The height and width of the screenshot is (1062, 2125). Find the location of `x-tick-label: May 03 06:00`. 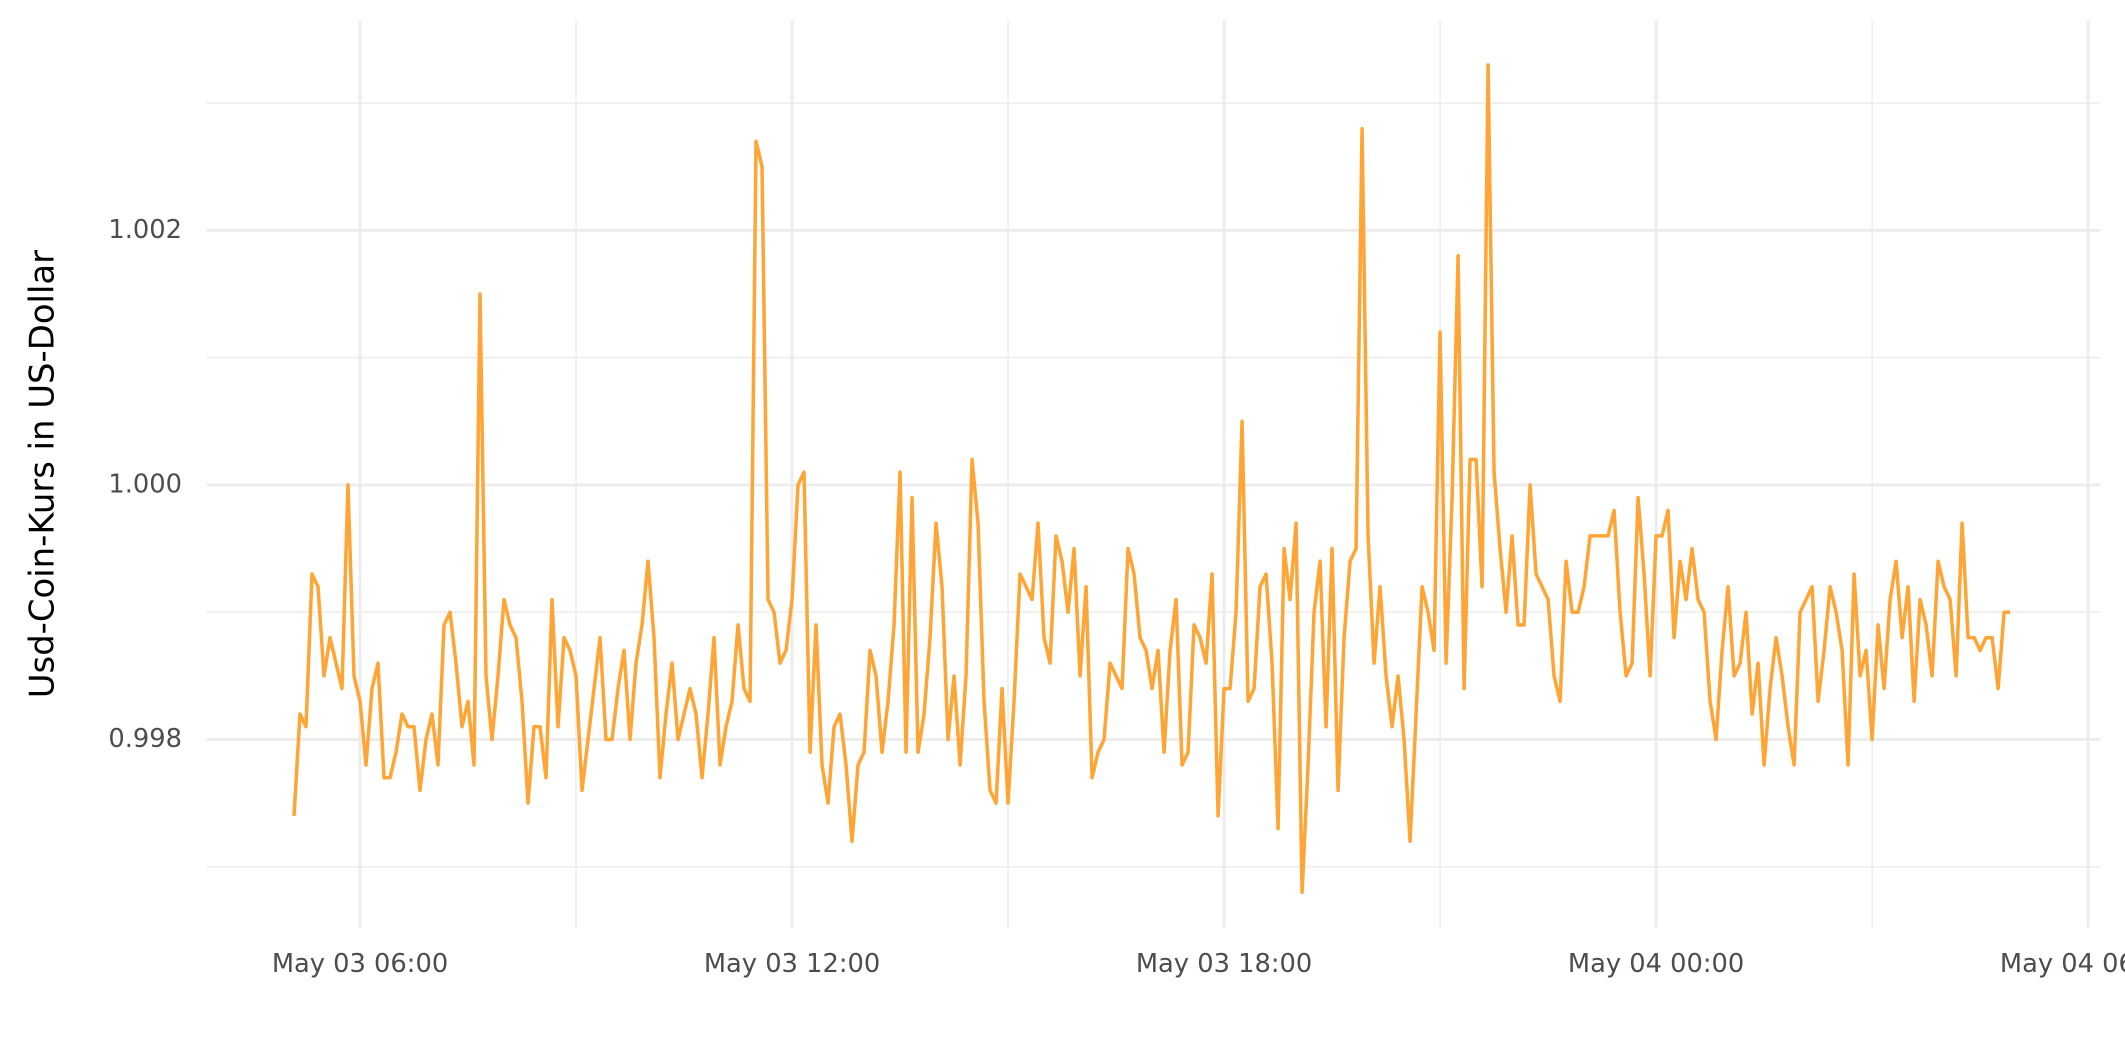

x-tick-label: May 03 06:00 is located at coordinates (360, 964).